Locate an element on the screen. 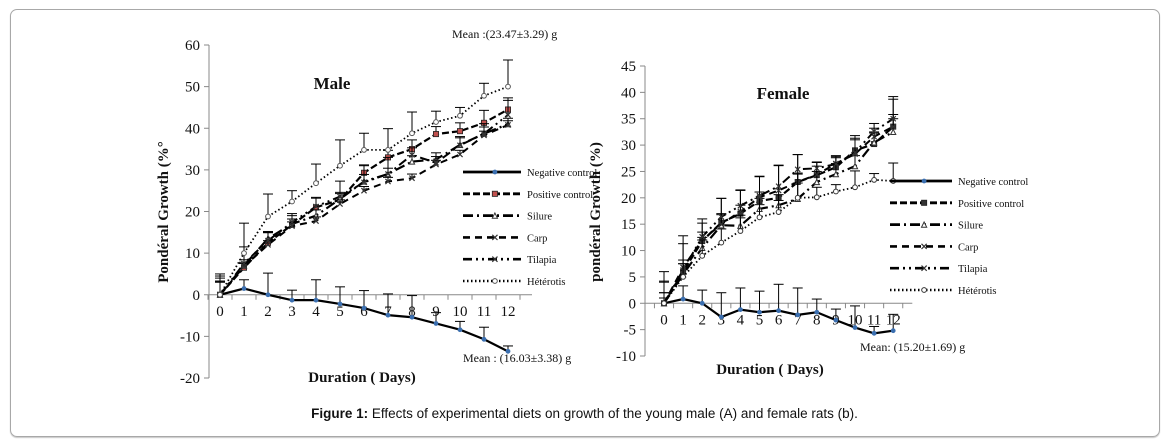 The width and height of the screenshot is (1169, 444). y-axis-title: pondéral Growth (%) is located at coordinates (596, 212).